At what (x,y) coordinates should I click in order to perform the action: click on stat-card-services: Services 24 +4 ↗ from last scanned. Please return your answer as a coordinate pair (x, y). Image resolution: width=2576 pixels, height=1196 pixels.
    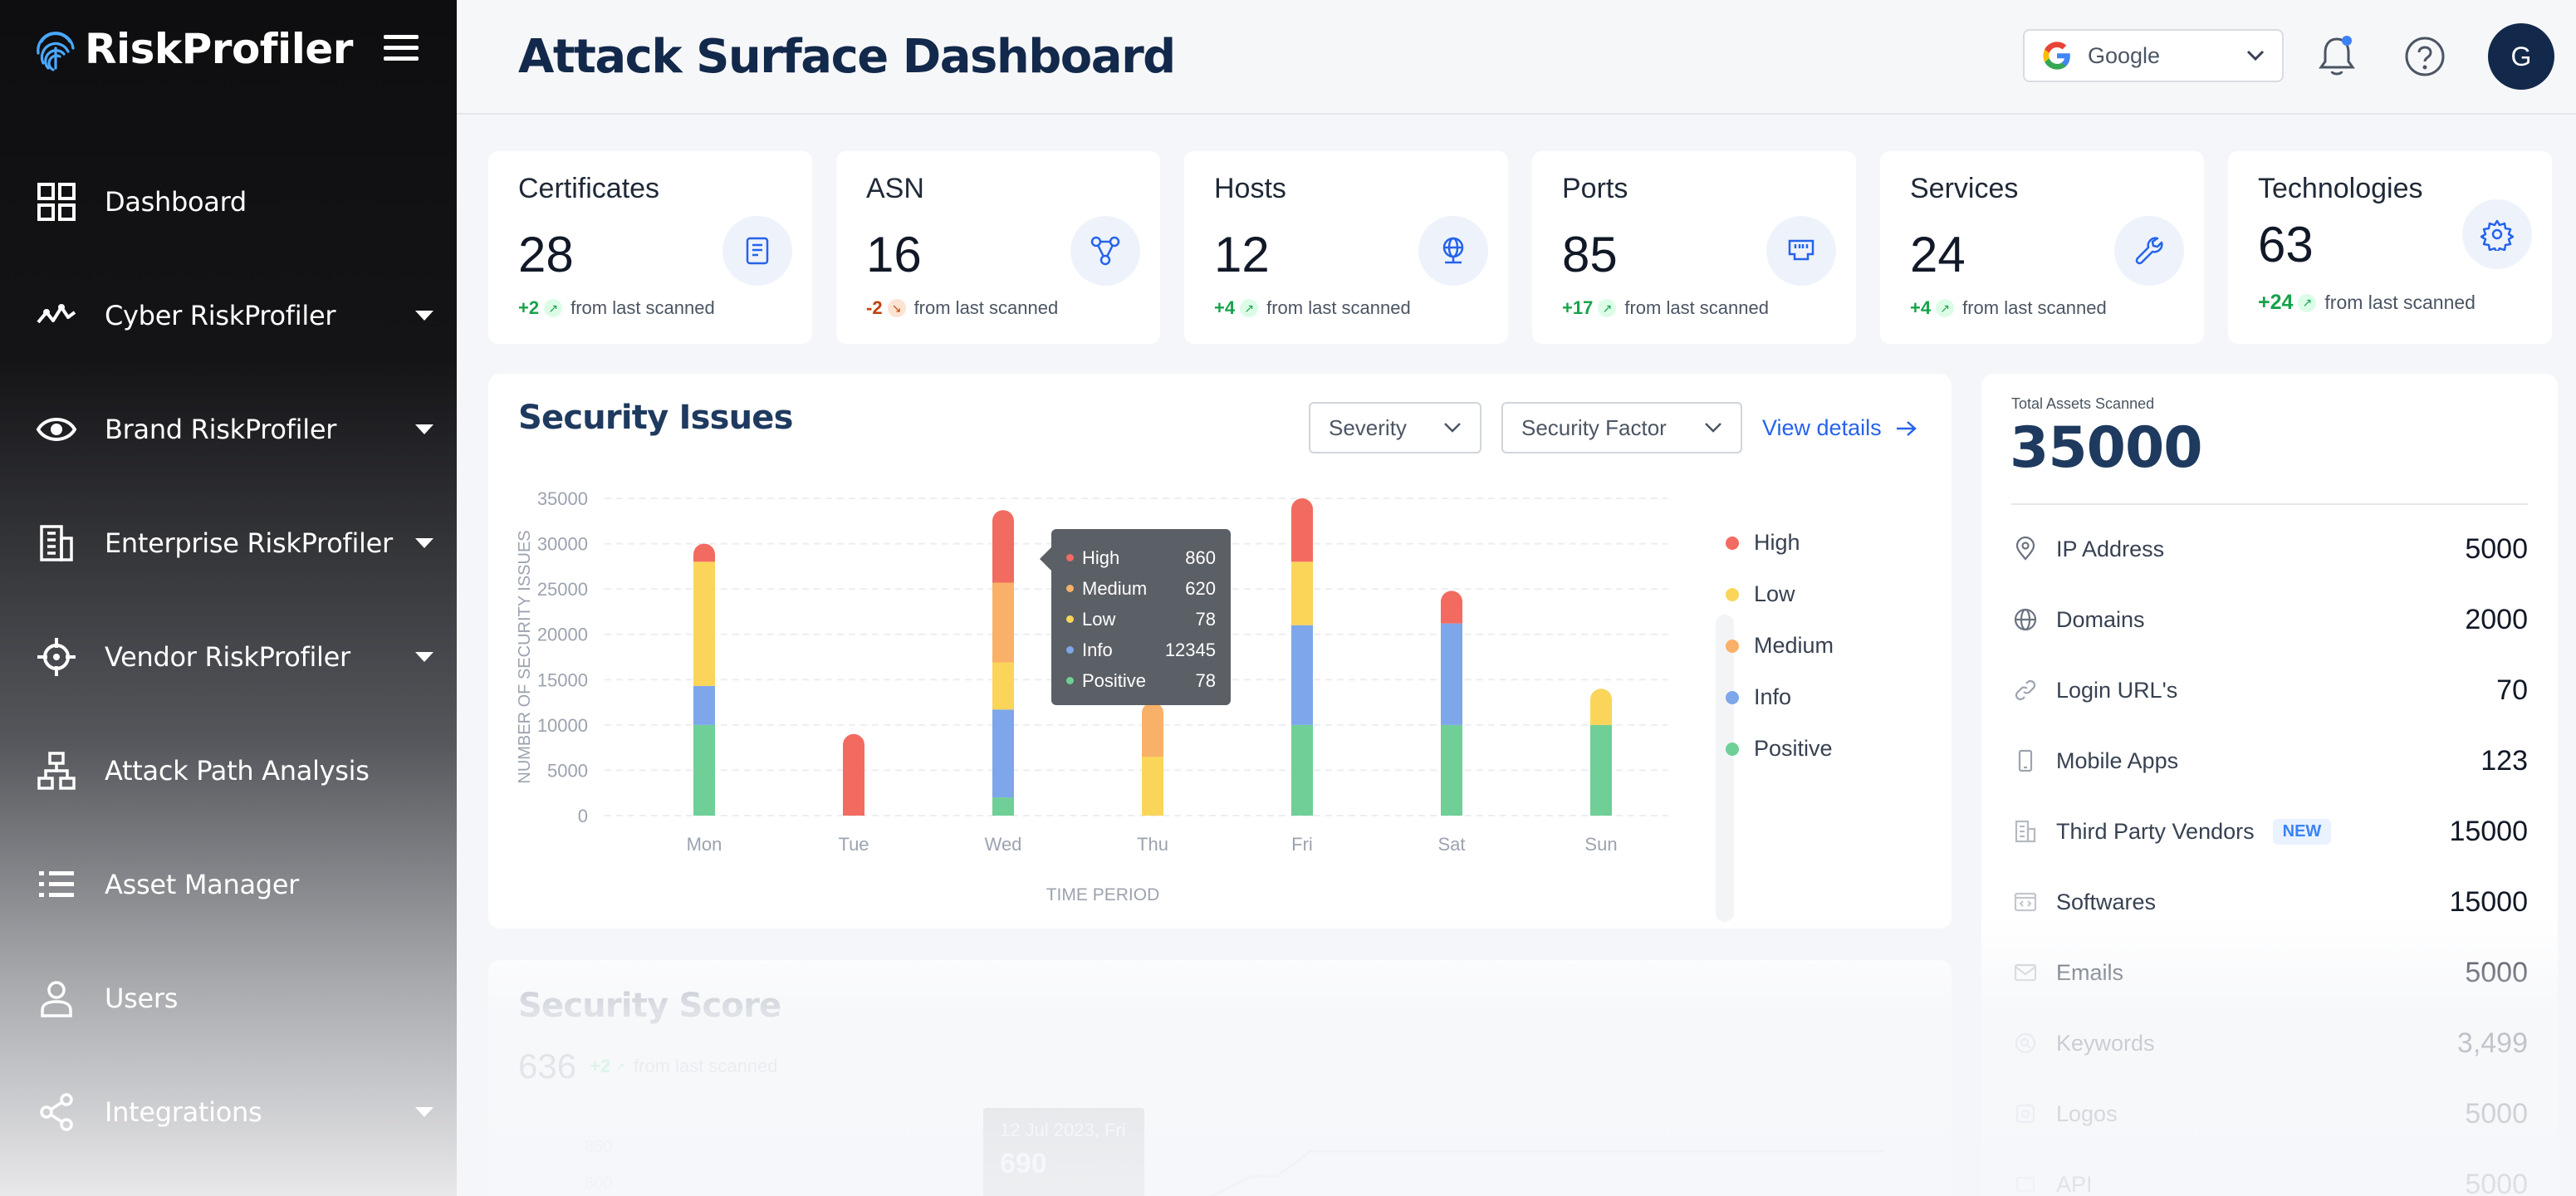
    Looking at the image, I should click on (2042, 247).